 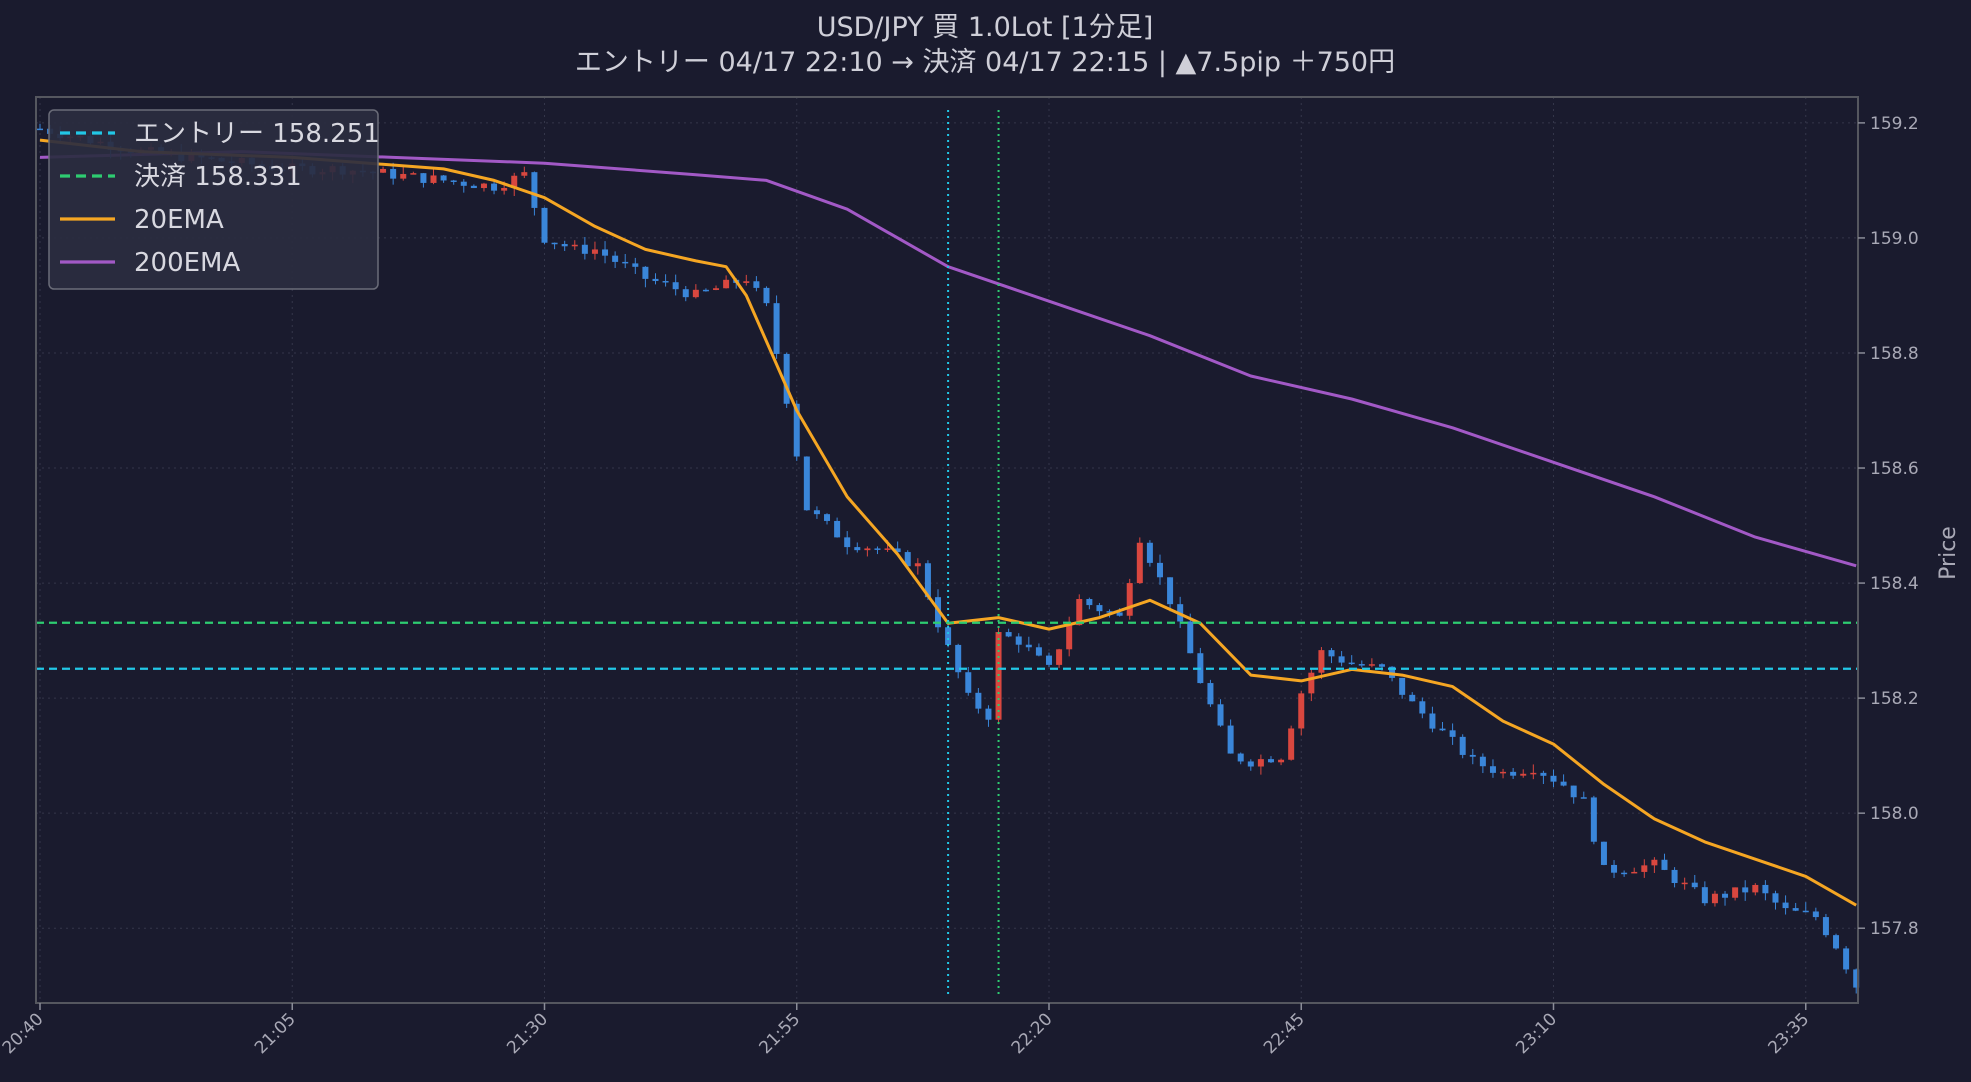 What do you see at coordinates (1894, 469) in the screenshot?
I see `y-tick-label: 158.6` at bounding box center [1894, 469].